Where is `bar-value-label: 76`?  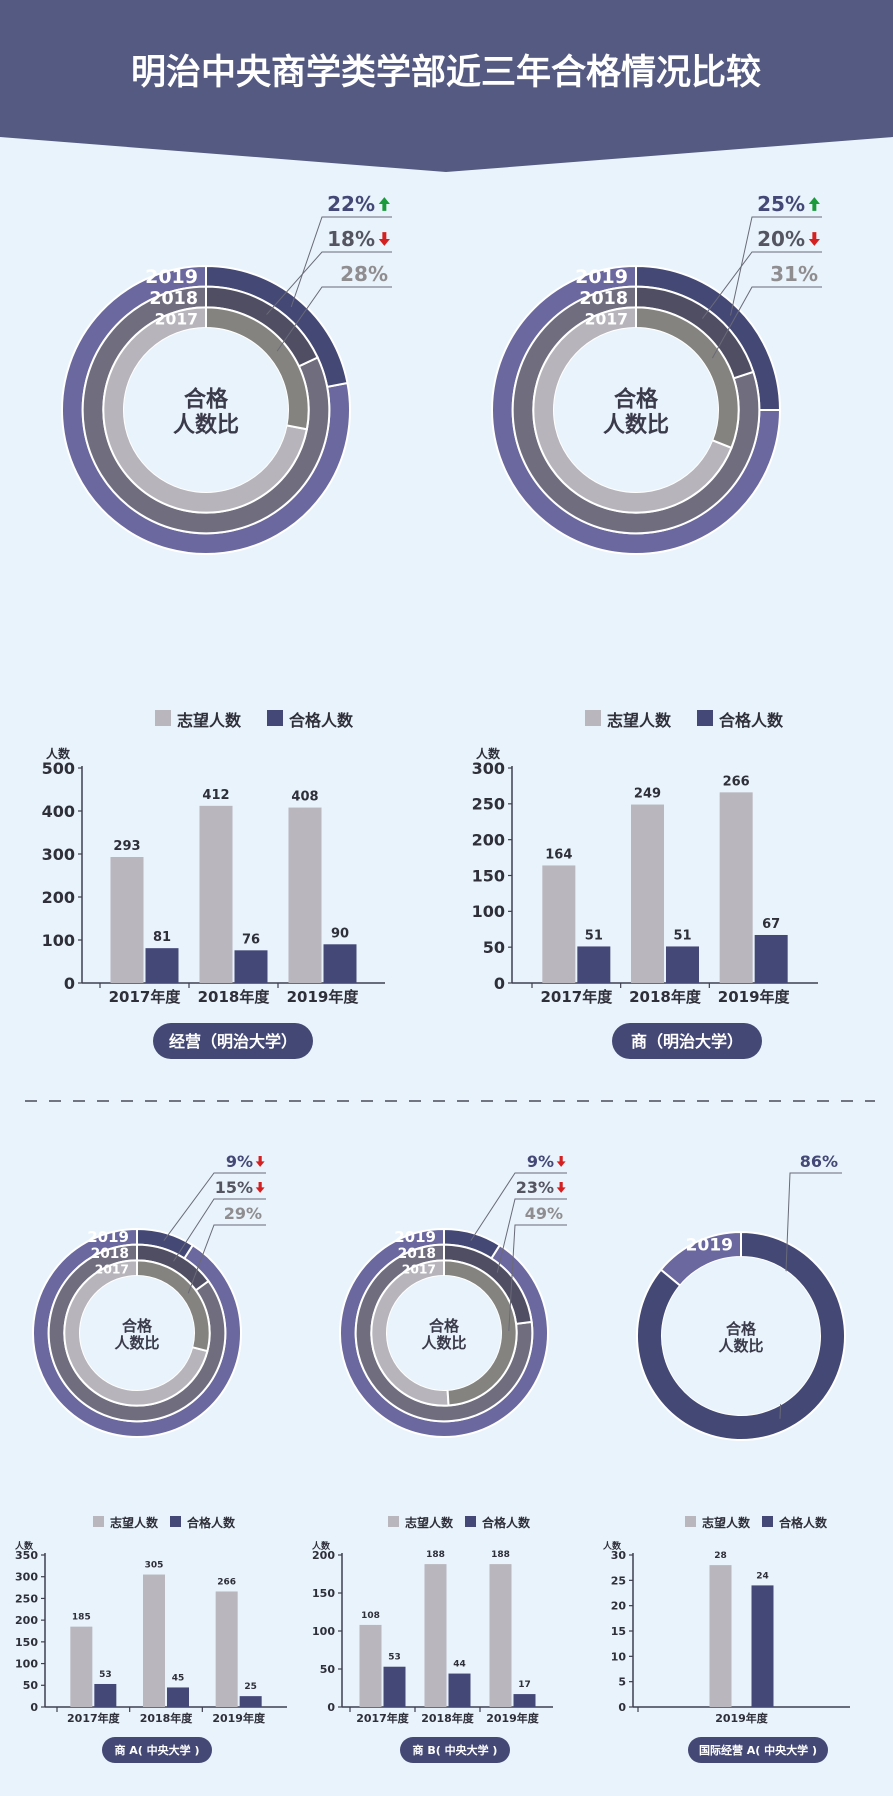
bar-value-label: 76 is located at coordinates (251, 939).